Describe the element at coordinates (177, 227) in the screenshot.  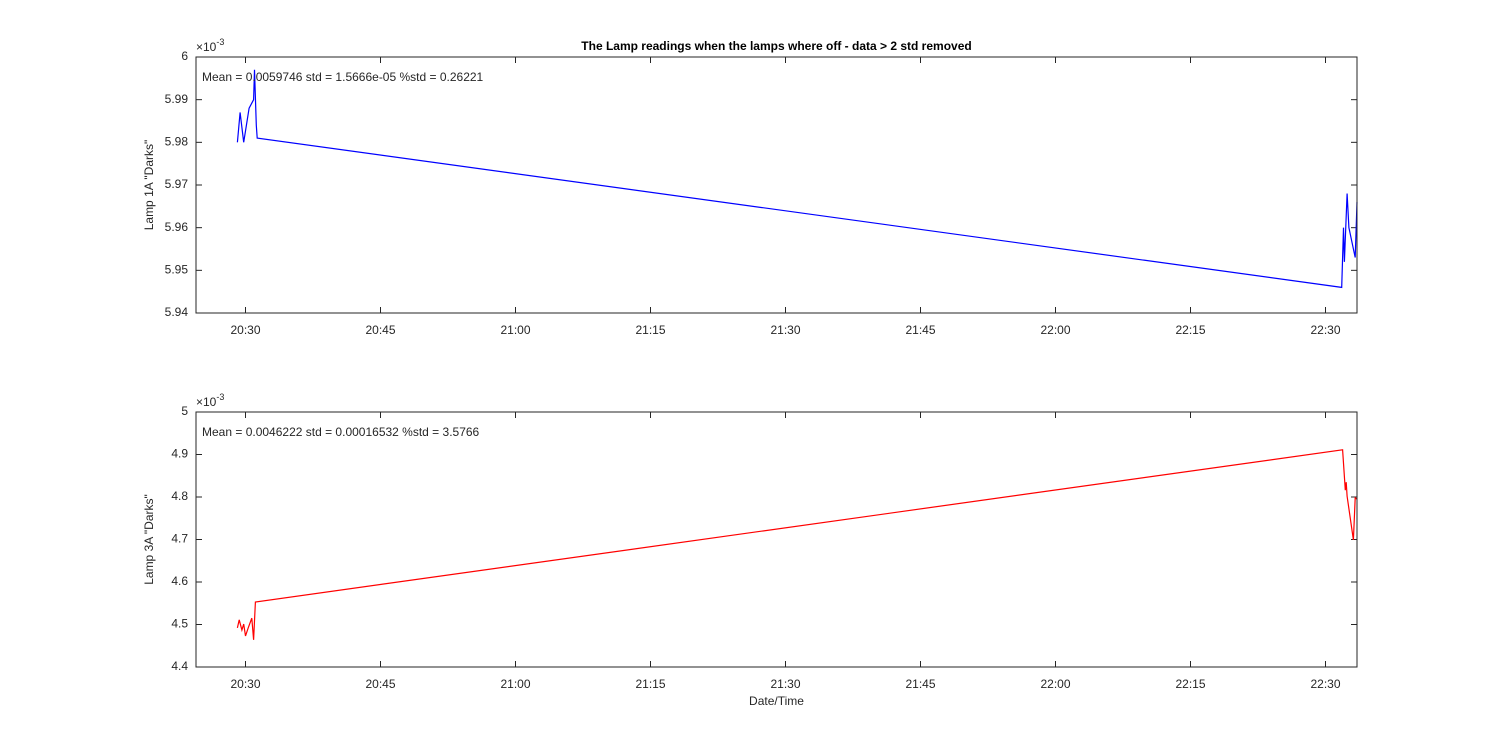
I see `y-tick-label: 5.96` at that location.